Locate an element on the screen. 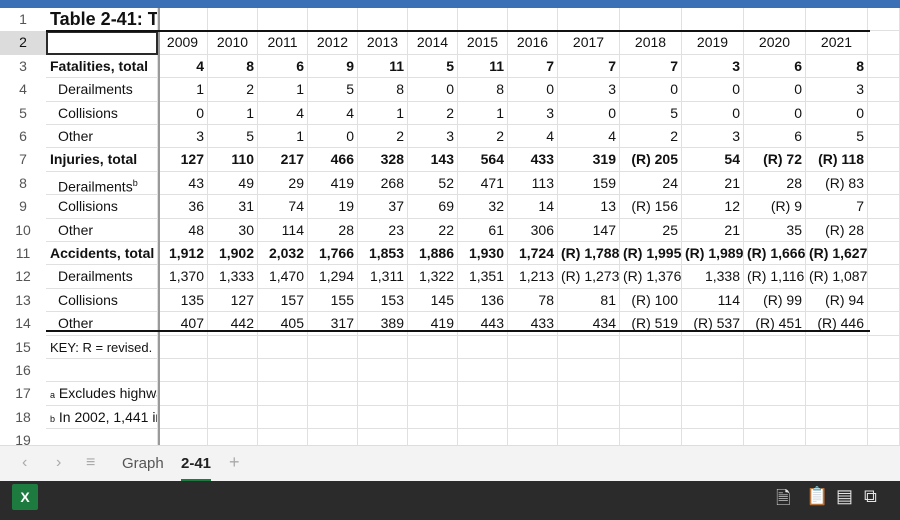 The image size is (900, 520). data-cell: (R) 94 is located at coordinates (837, 300).